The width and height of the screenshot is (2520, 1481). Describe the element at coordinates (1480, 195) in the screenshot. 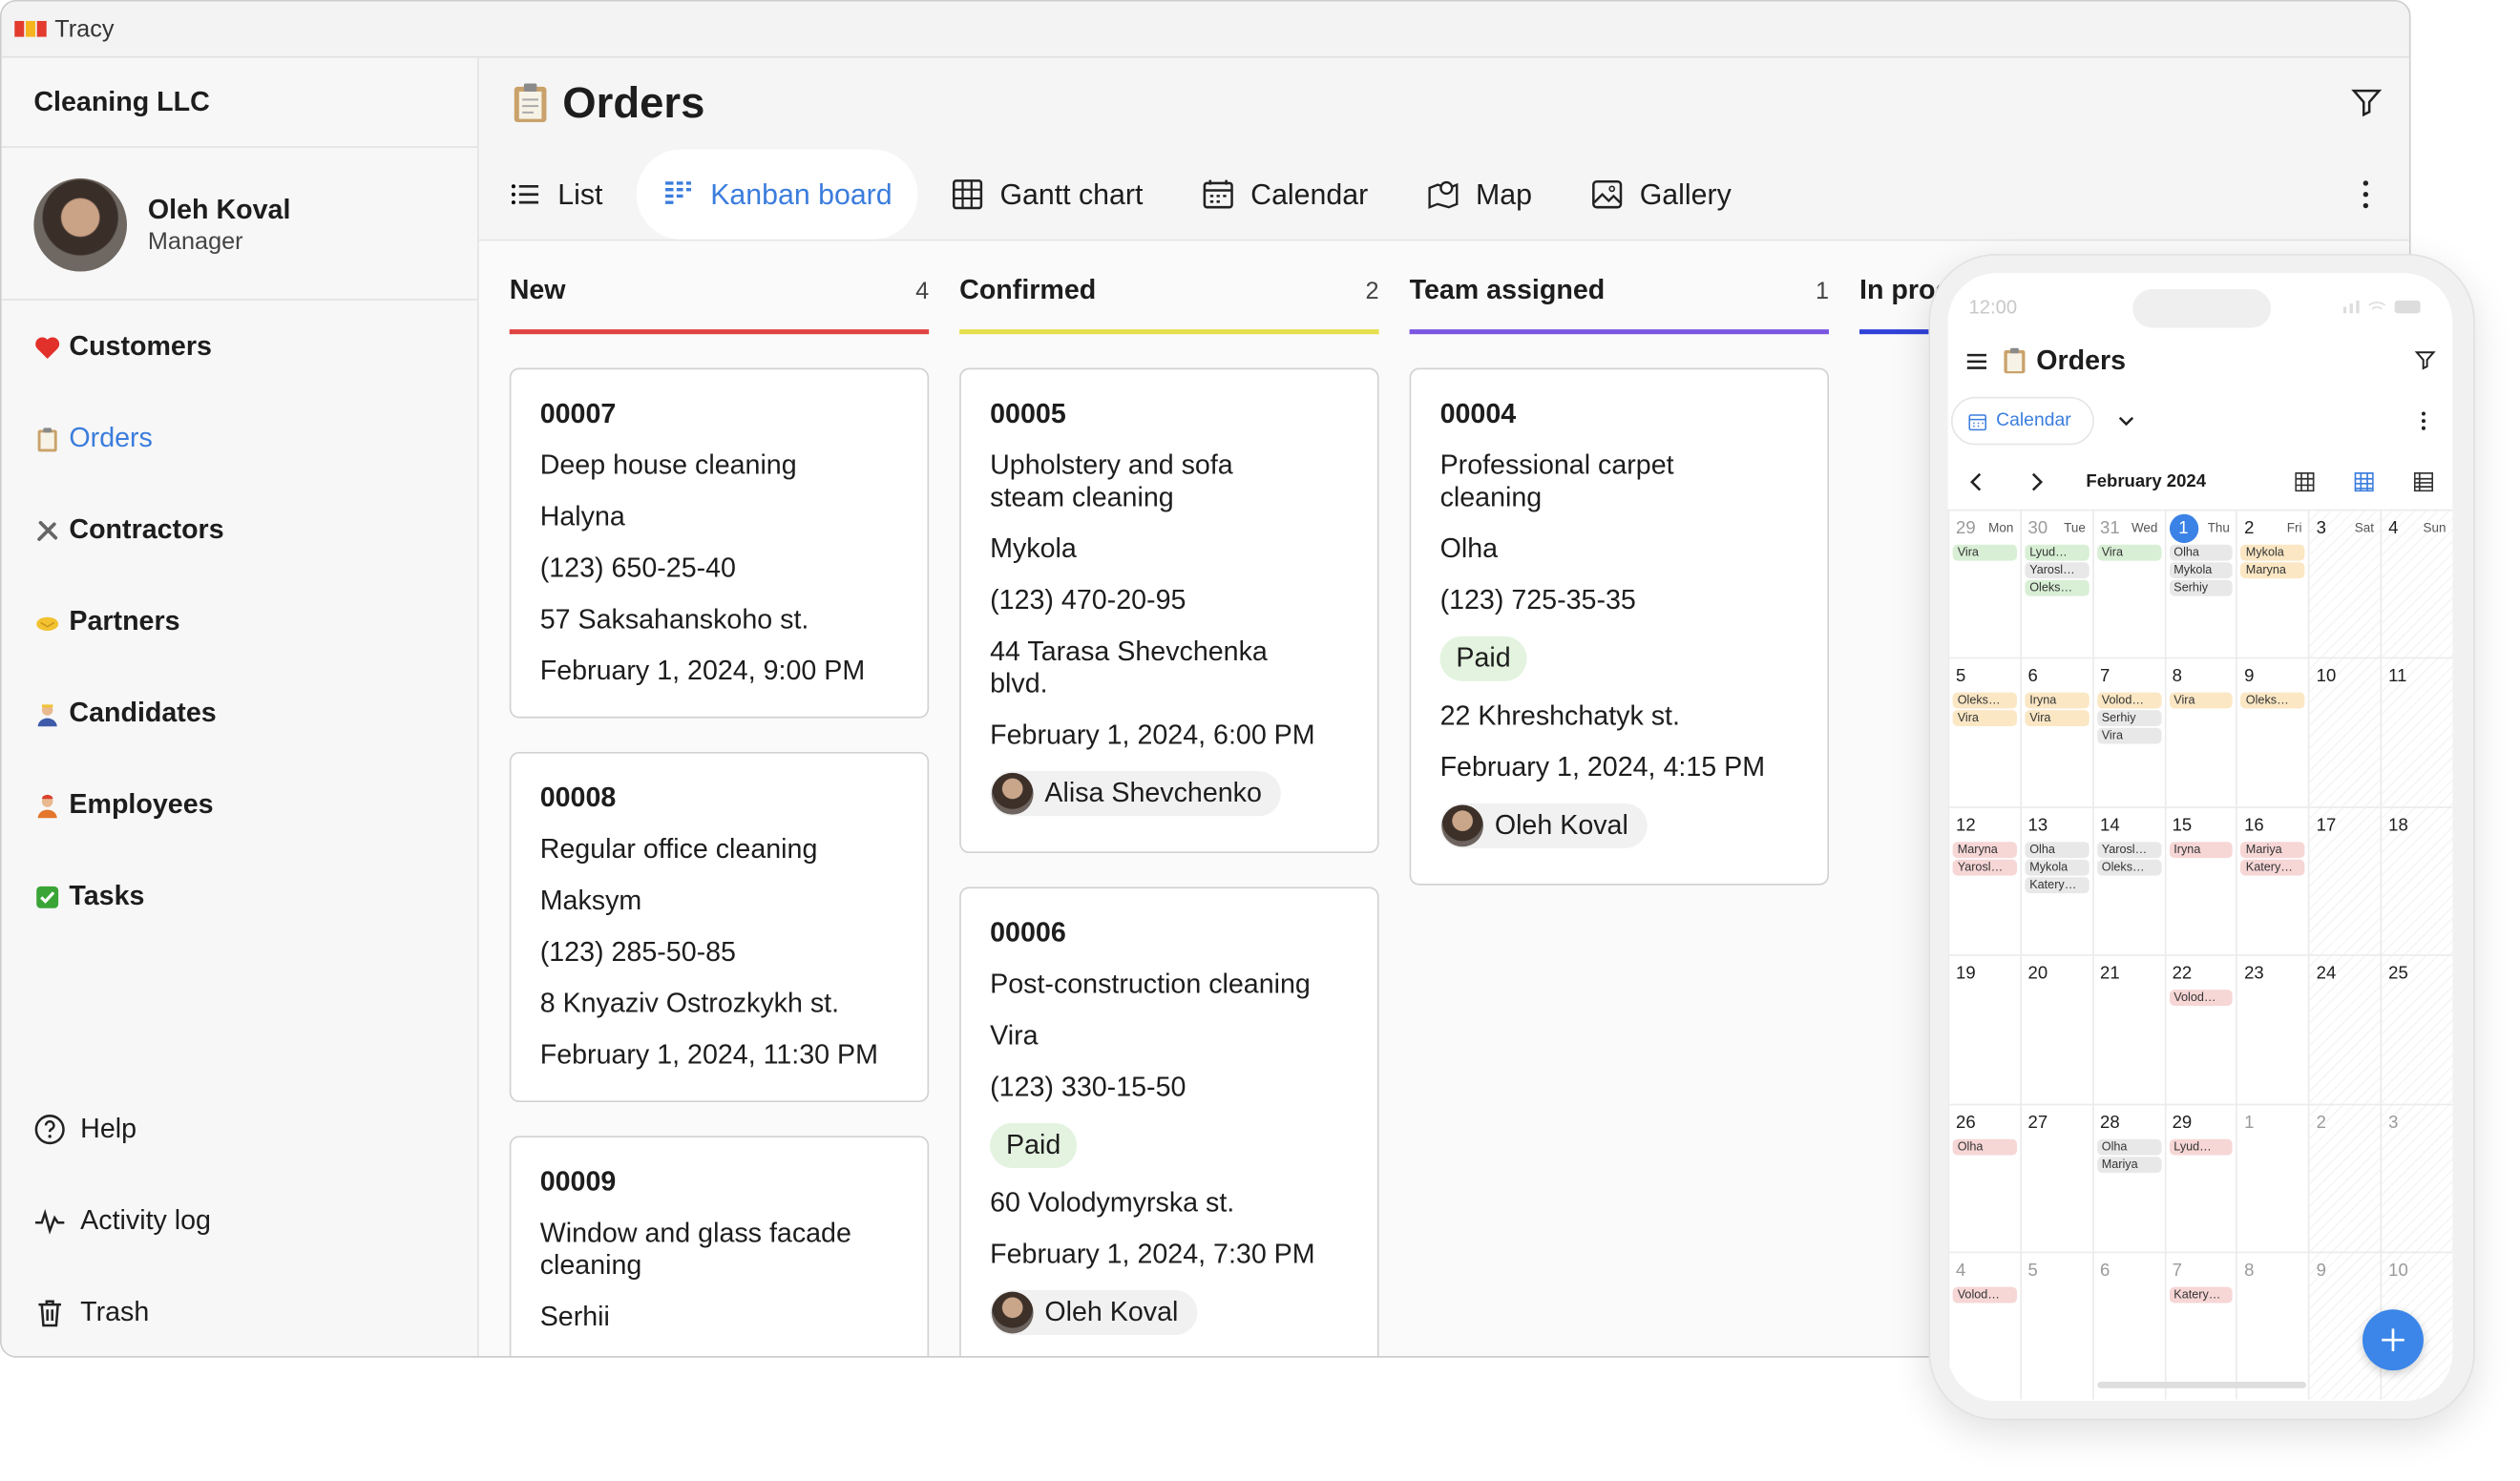

I see `view-tab: Map` at that location.